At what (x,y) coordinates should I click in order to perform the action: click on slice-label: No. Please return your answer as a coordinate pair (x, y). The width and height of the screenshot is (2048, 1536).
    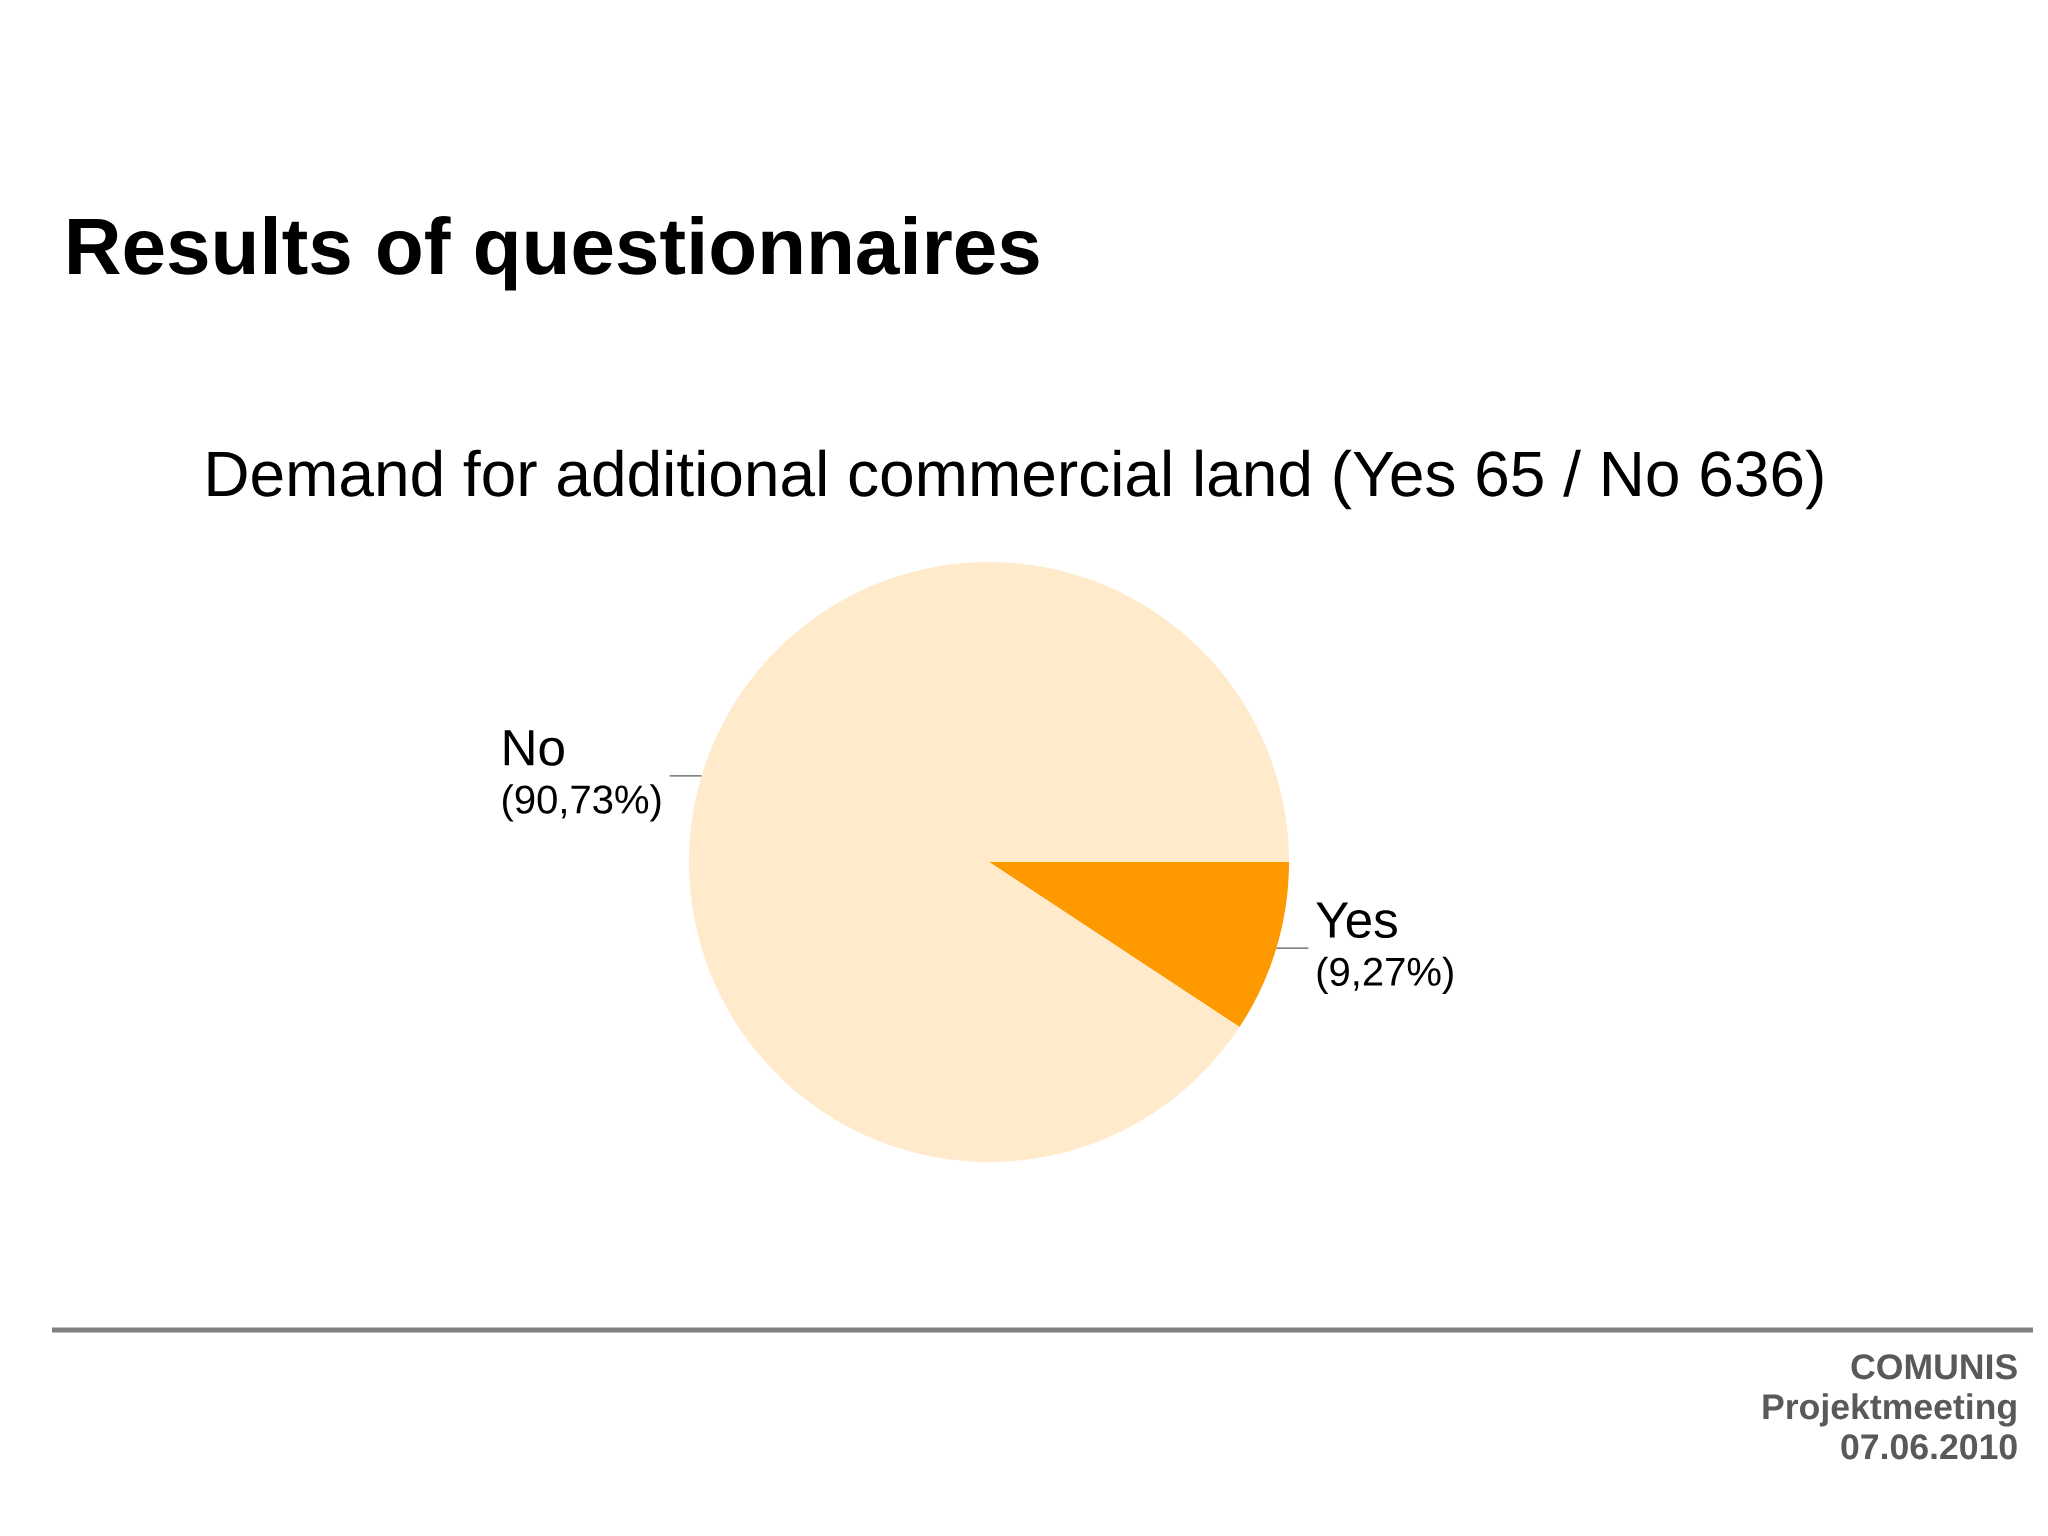
    Looking at the image, I should click on (534, 748).